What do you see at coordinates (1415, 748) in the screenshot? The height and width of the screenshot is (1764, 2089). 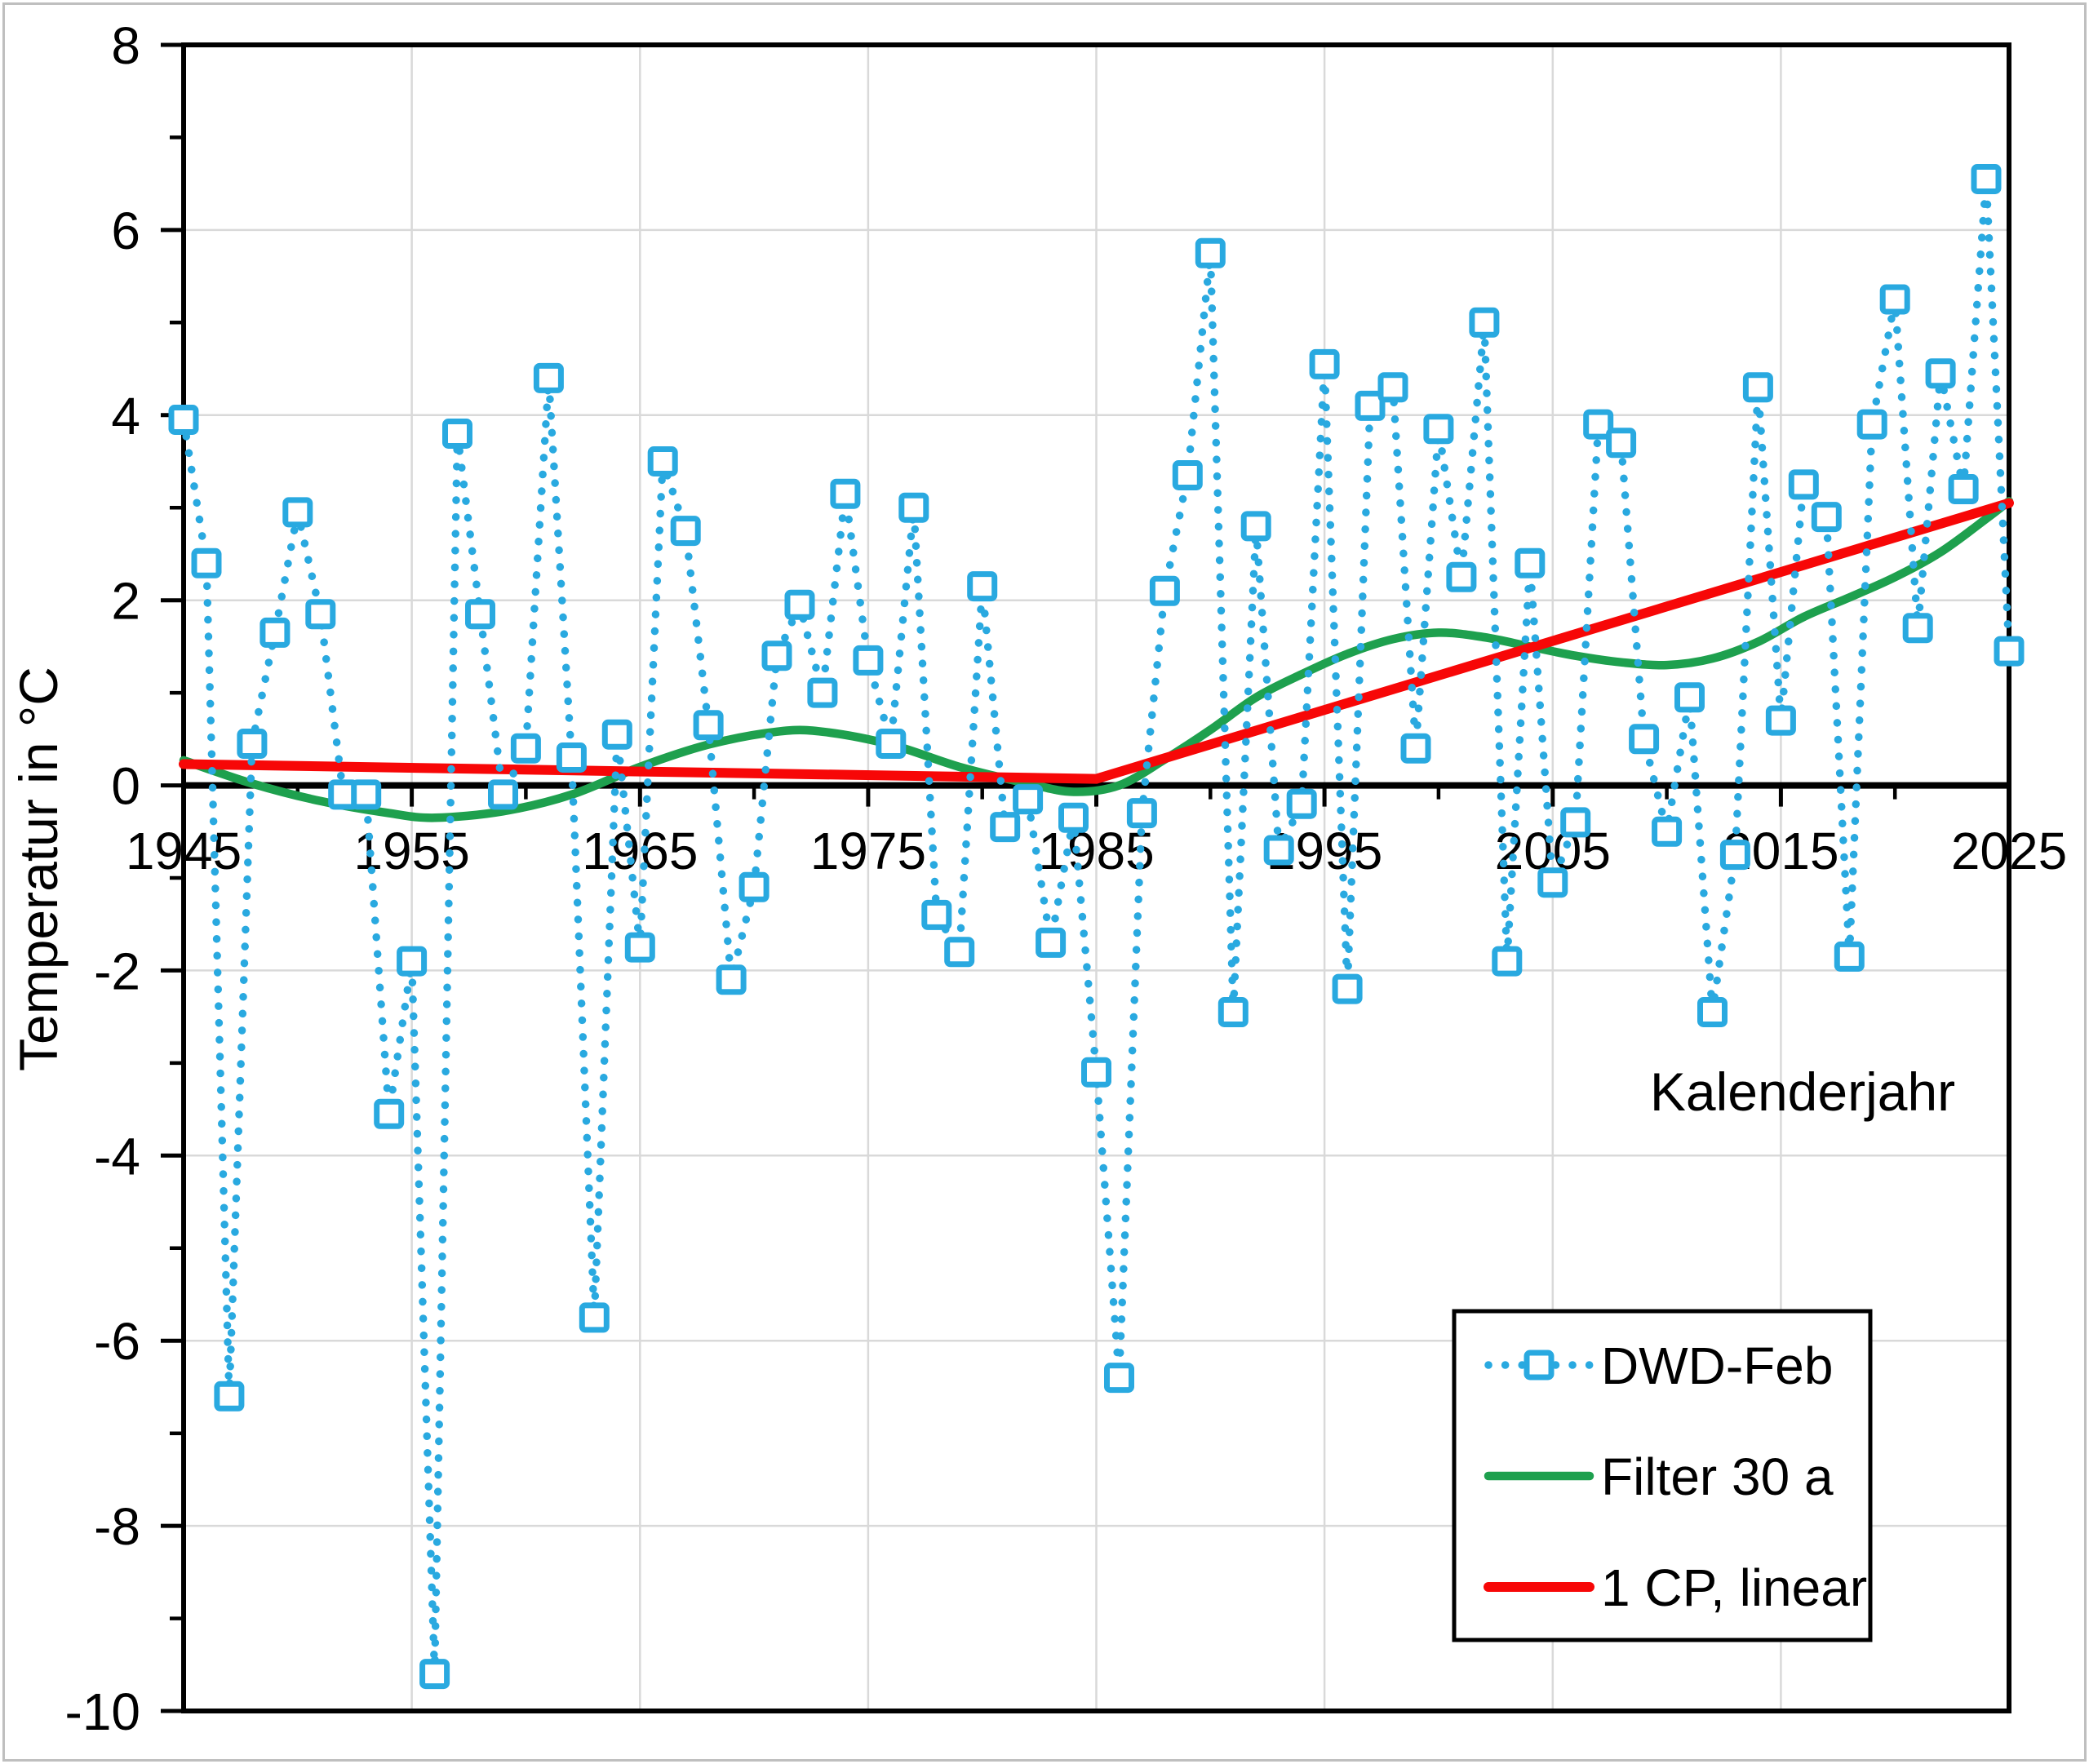 I see `data-point-1999` at bounding box center [1415, 748].